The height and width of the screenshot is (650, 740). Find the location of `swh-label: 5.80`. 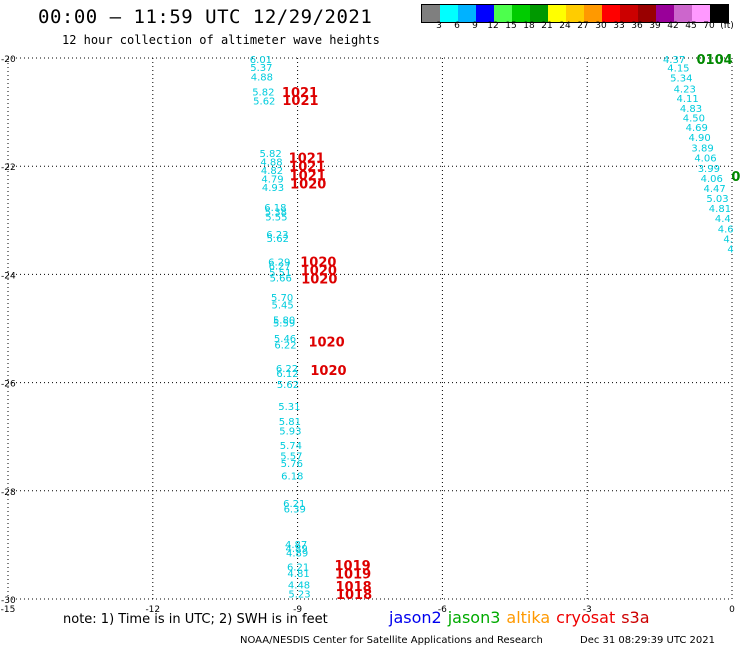

swh-label: 5.80 is located at coordinates (284, 320).